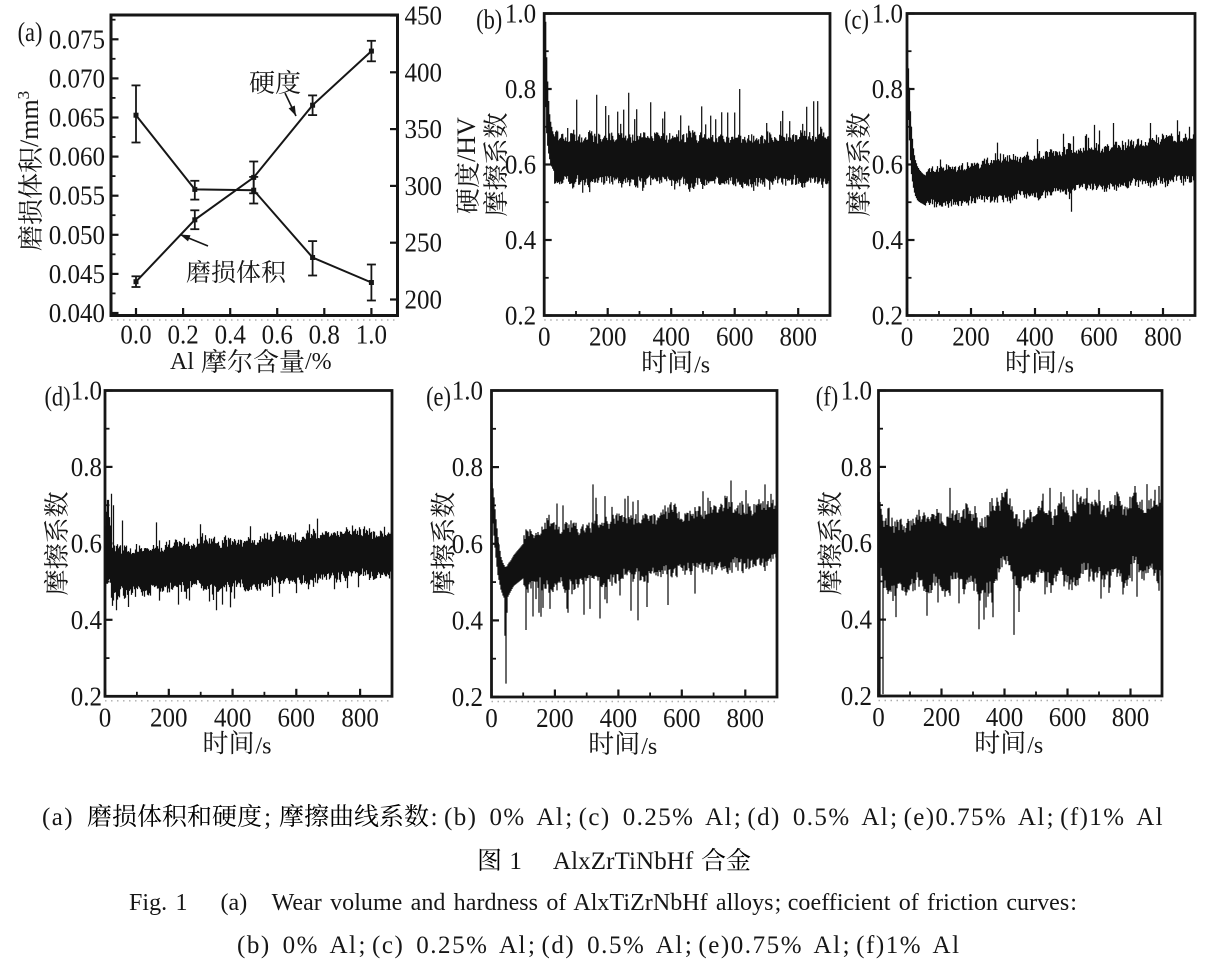  What do you see at coordinates (29, 119) in the screenshot?
I see `svg-text: /mm3` at bounding box center [29, 119].